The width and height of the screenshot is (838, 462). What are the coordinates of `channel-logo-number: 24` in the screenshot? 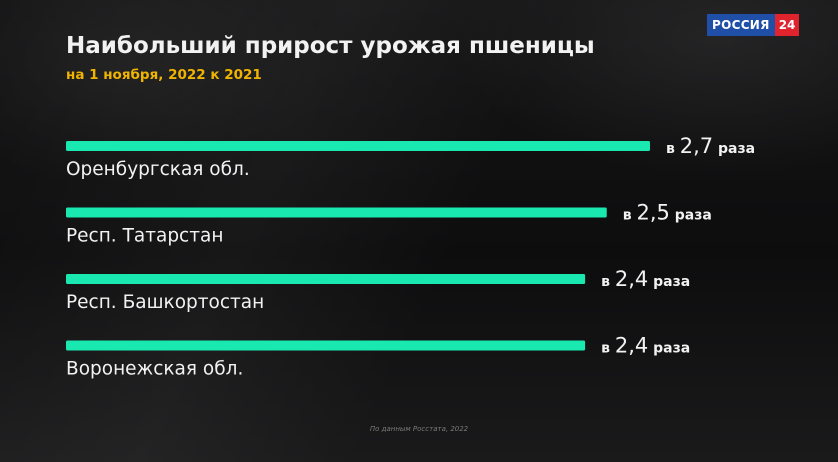 It's located at (787, 25).